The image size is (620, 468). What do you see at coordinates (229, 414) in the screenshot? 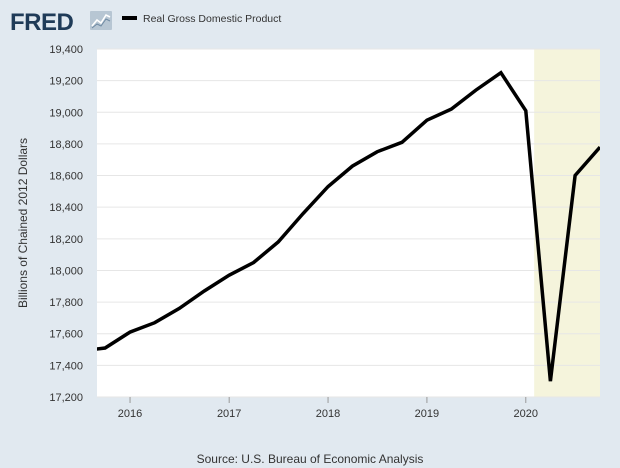
I see `x-tick-label: 2017` at bounding box center [229, 414].